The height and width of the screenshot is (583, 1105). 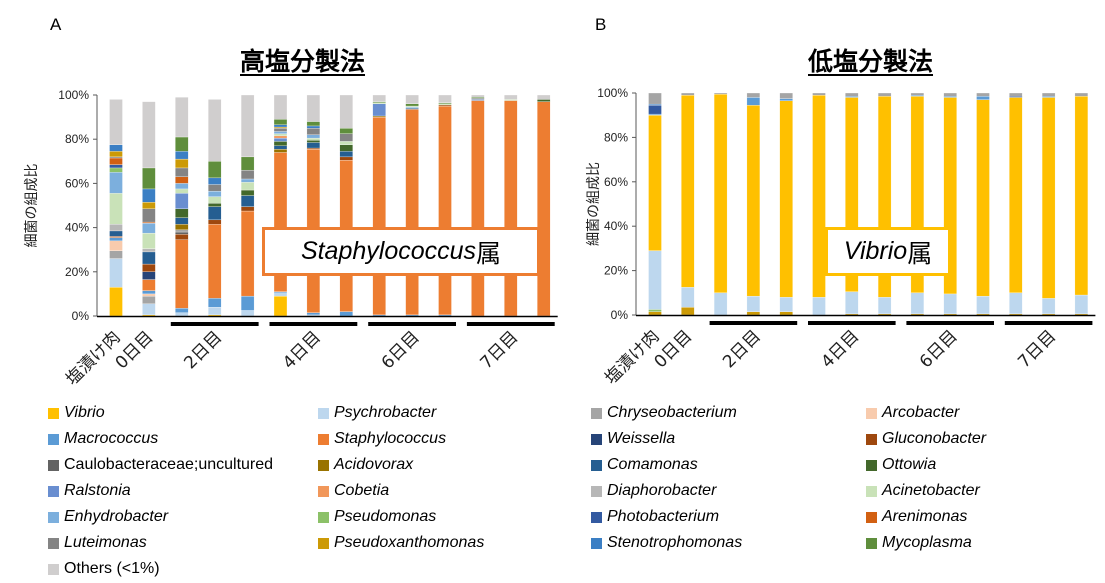 I want to click on legend-label: Ottowia, so click(x=909, y=464).